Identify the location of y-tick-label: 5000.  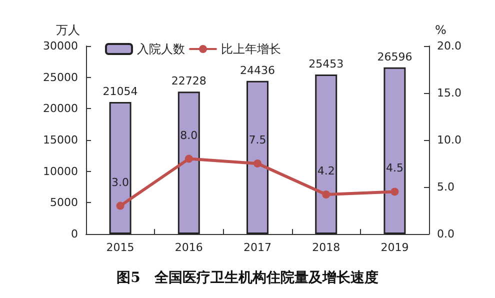
(64, 203).